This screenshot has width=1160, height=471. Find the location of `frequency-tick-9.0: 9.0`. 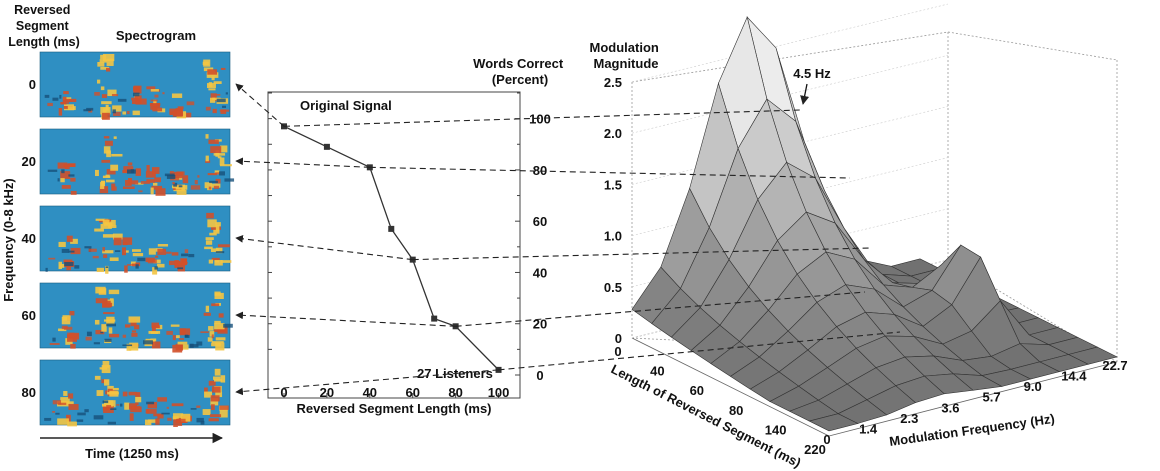

frequency-tick-9.0: 9.0 is located at coordinates (1033, 386).